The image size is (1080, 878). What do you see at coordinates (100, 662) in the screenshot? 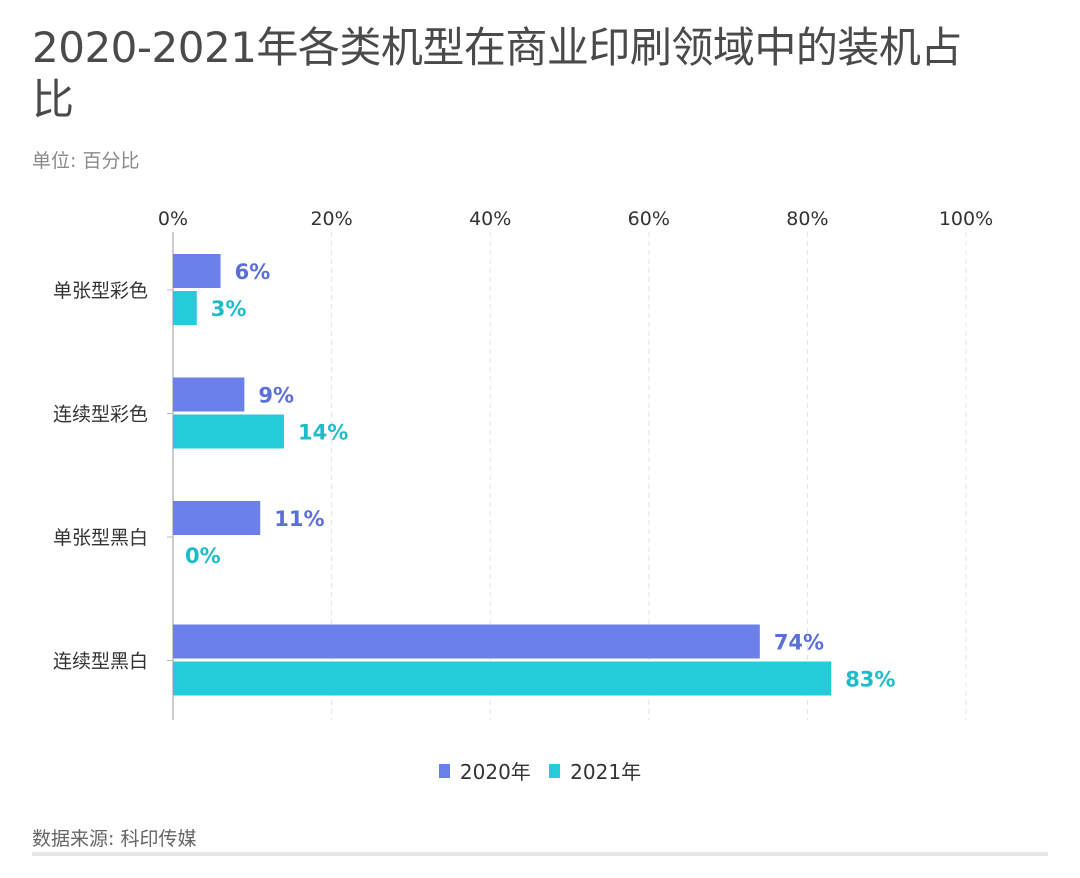
I see `y-category-label: 连续型黑白` at bounding box center [100, 662].